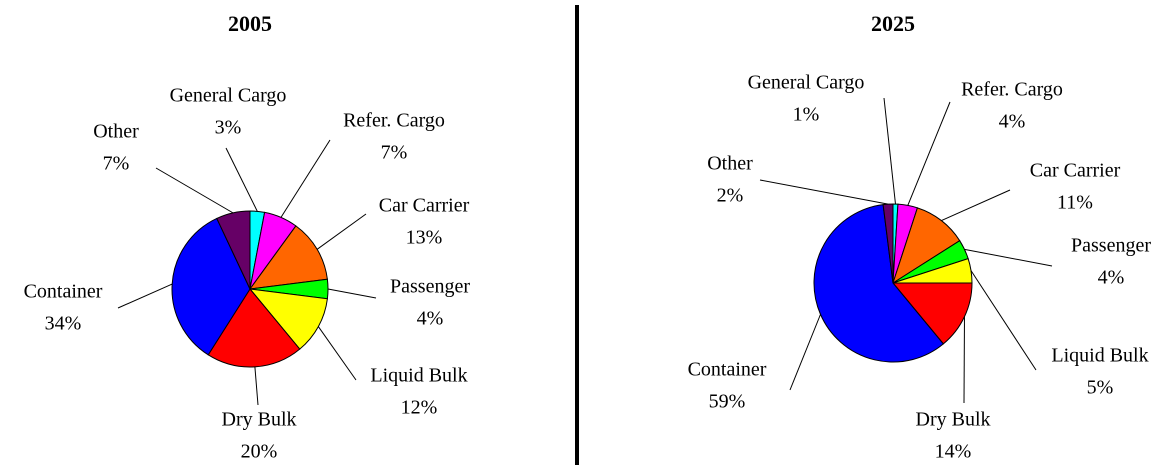  Describe the element at coordinates (419, 408) in the screenshot. I see `slice-value-label: 12%` at that location.